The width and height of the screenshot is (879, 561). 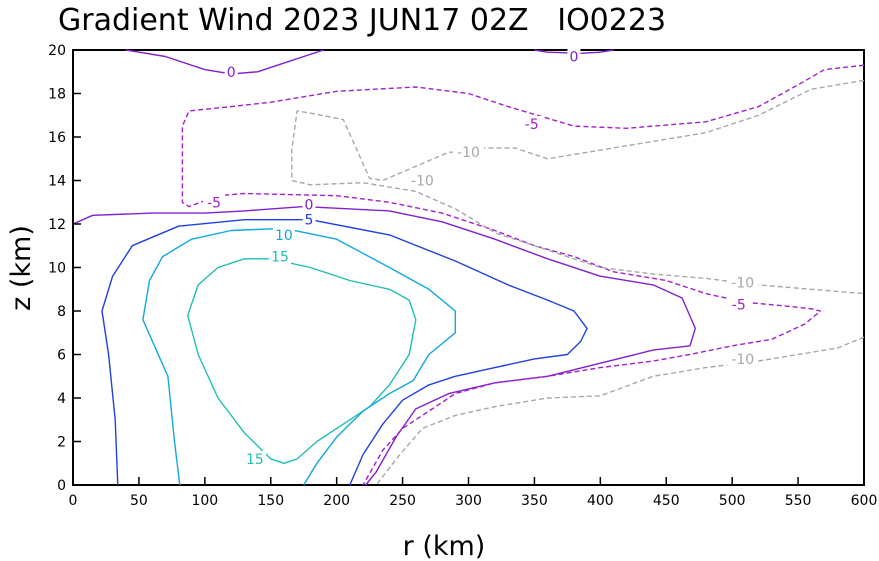 I want to click on contour-label: 5, so click(x=309, y=221).